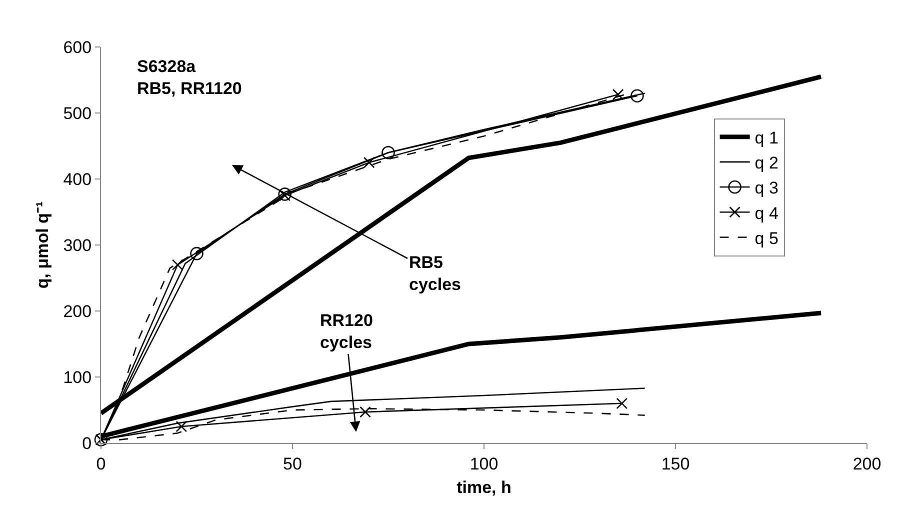 This screenshot has width=907, height=522. Describe the element at coordinates (77, 245) in the screenshot. I see `y-tick-label: 300` at that location.